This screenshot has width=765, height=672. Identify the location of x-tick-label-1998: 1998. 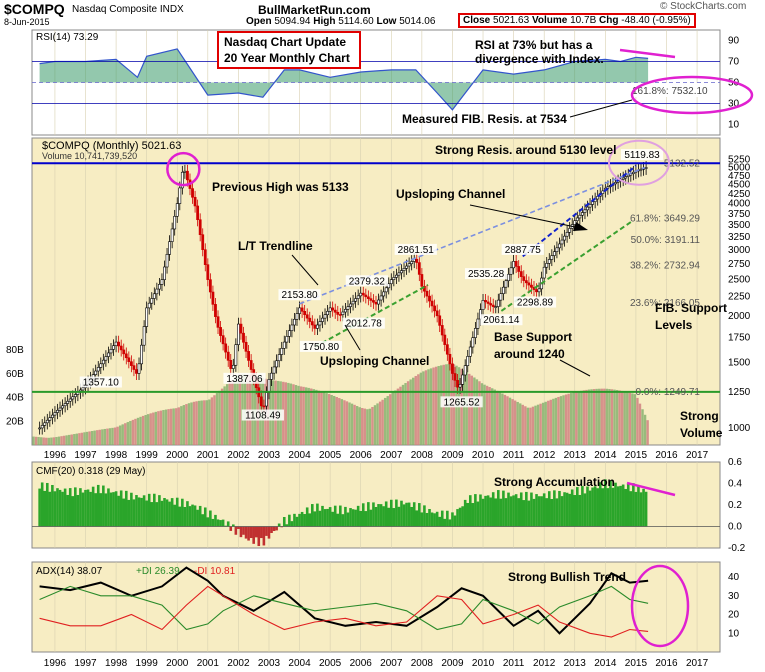
(116, 455).